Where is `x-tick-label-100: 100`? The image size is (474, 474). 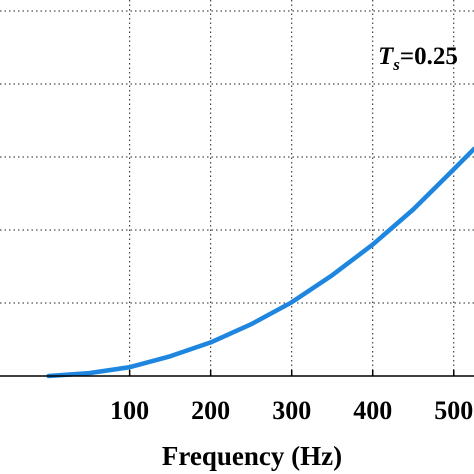
x-tick-label-100: 100 is located at coordinates (129, 410).